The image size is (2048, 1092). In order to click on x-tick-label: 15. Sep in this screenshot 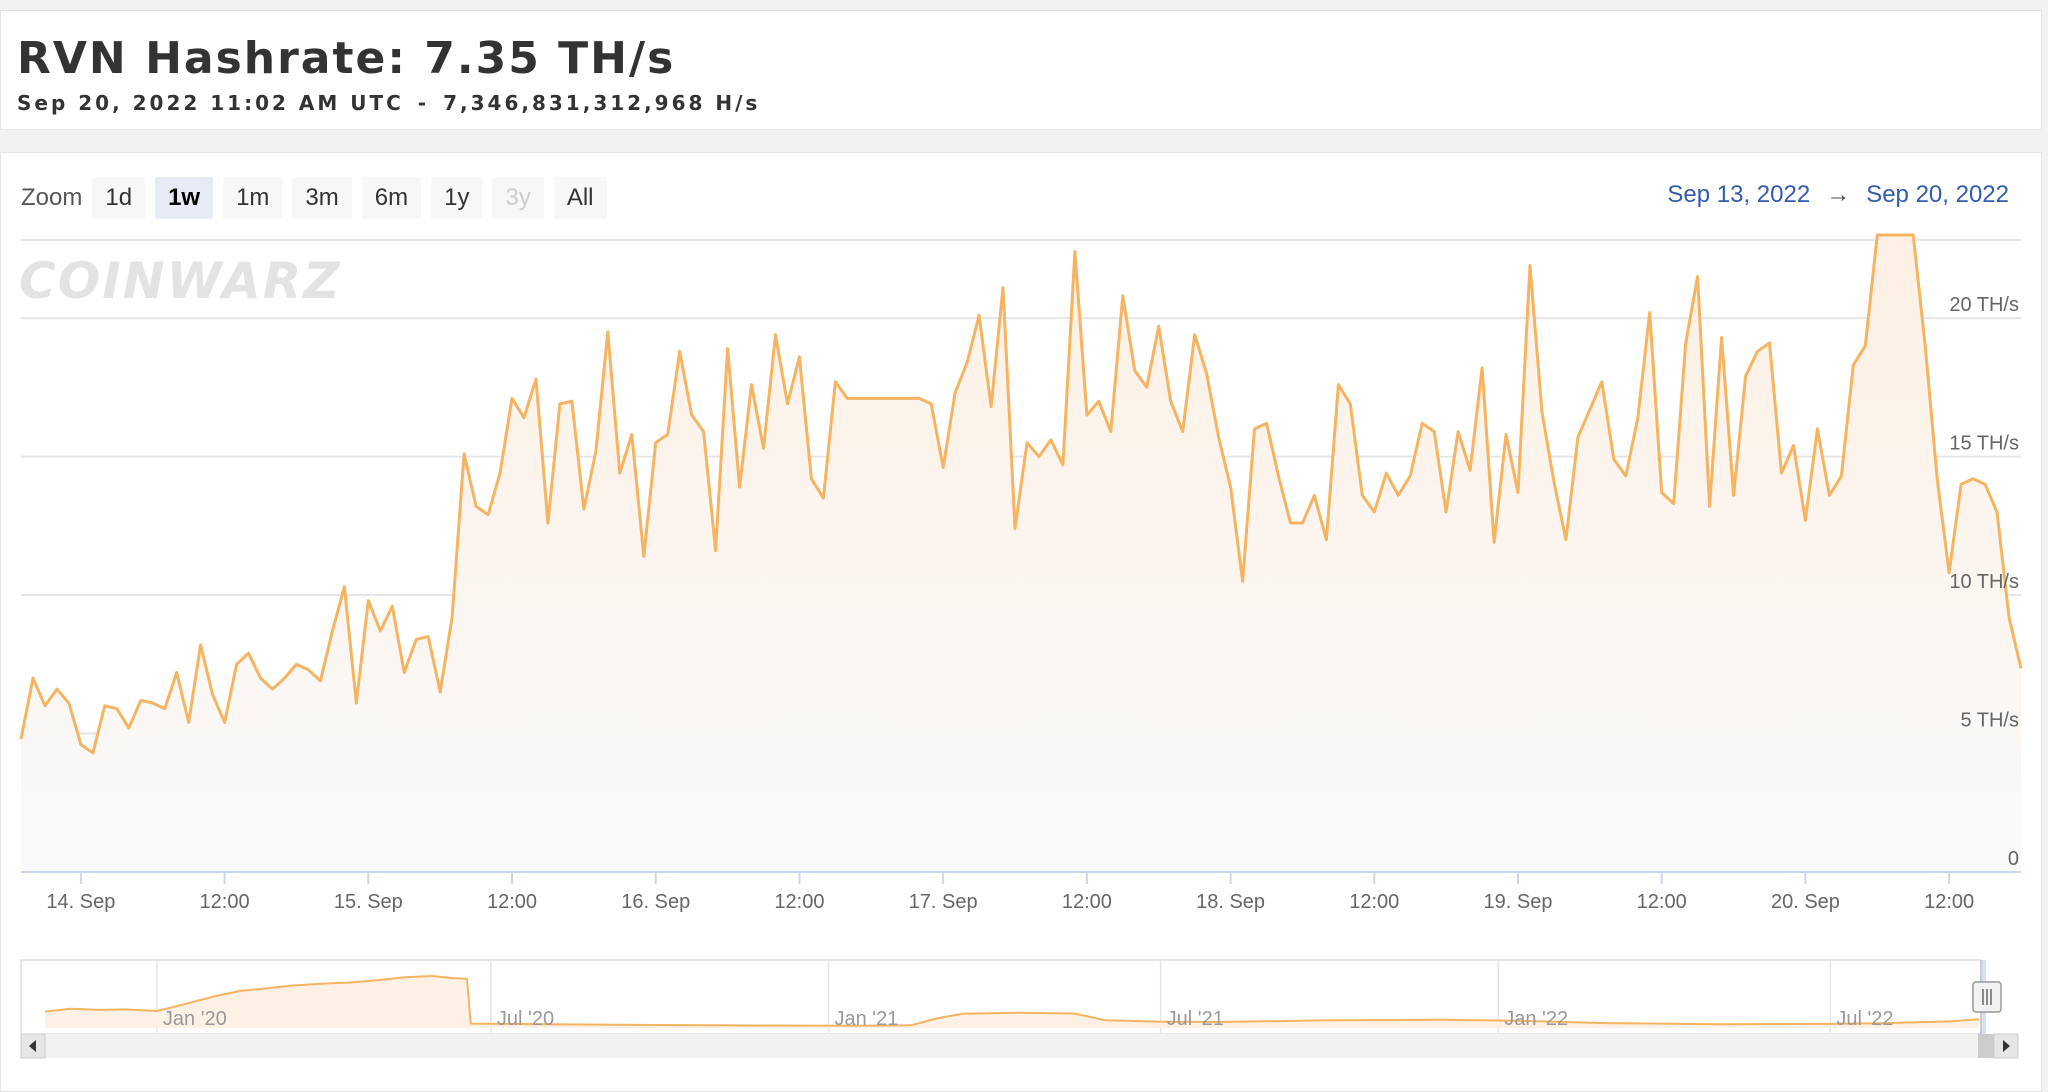, I will do `click(368, 902)`.